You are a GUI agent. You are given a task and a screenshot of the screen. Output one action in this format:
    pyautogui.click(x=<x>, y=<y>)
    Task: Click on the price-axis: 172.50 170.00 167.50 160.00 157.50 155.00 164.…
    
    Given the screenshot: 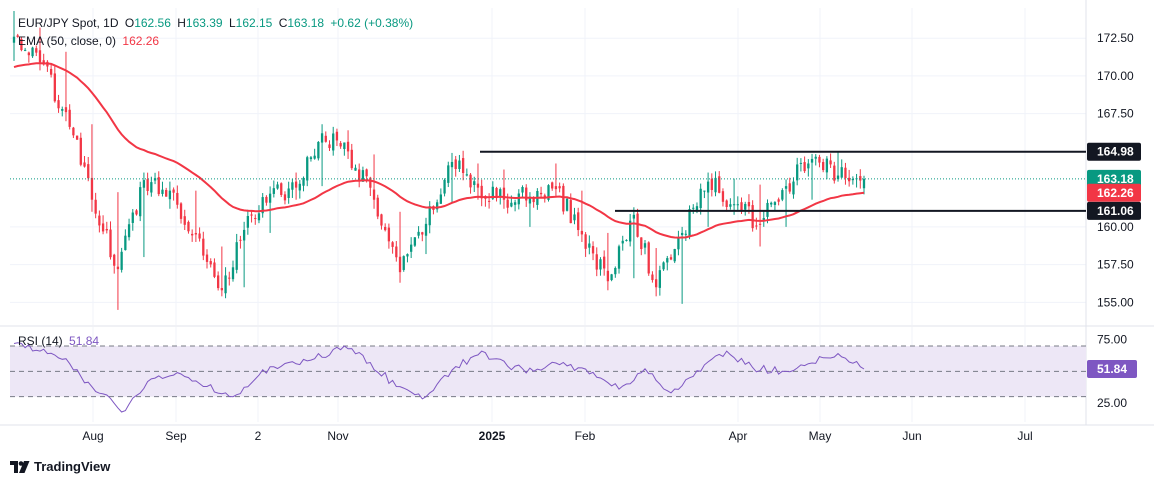 What is the action you would take?
    pyautogui.click(x=1114, y=170)
    